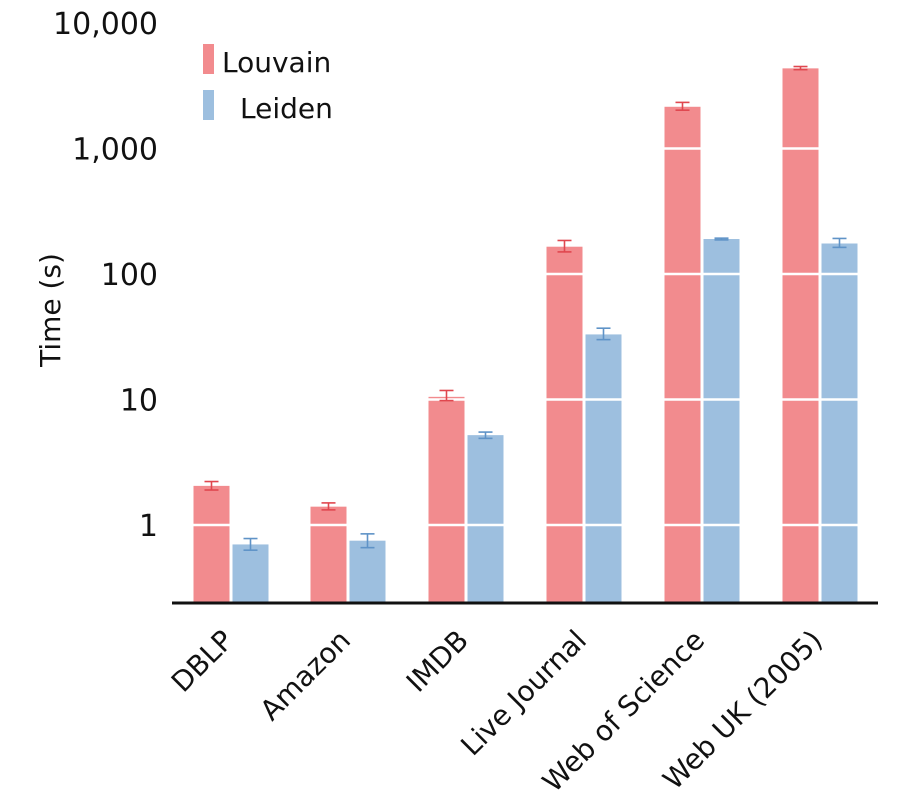 The image size is (910, 804). I want to click on bar-leiden-imdb, so click(485, 519).